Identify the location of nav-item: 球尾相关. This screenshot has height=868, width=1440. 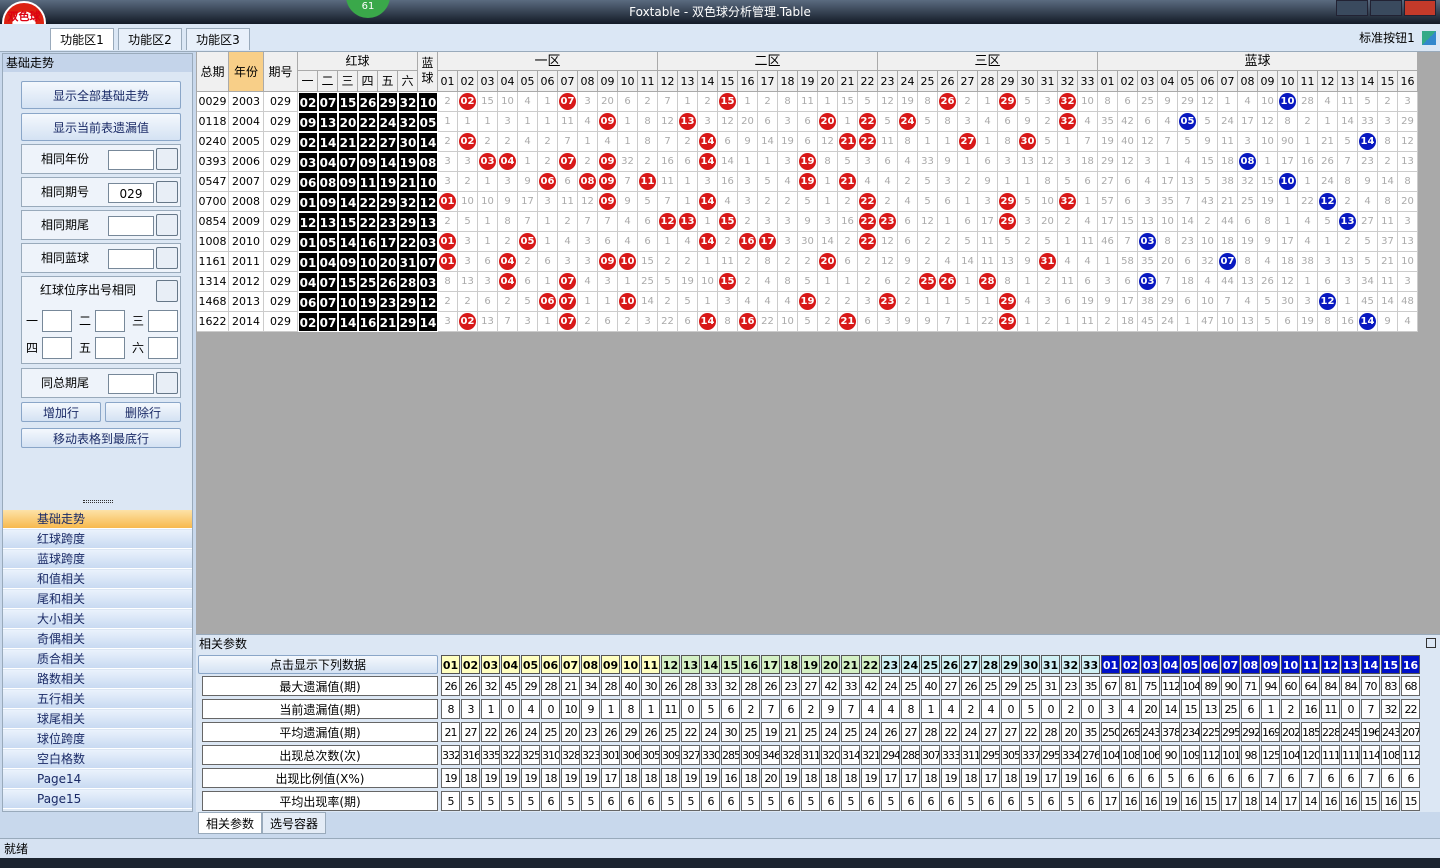
(97, 719).